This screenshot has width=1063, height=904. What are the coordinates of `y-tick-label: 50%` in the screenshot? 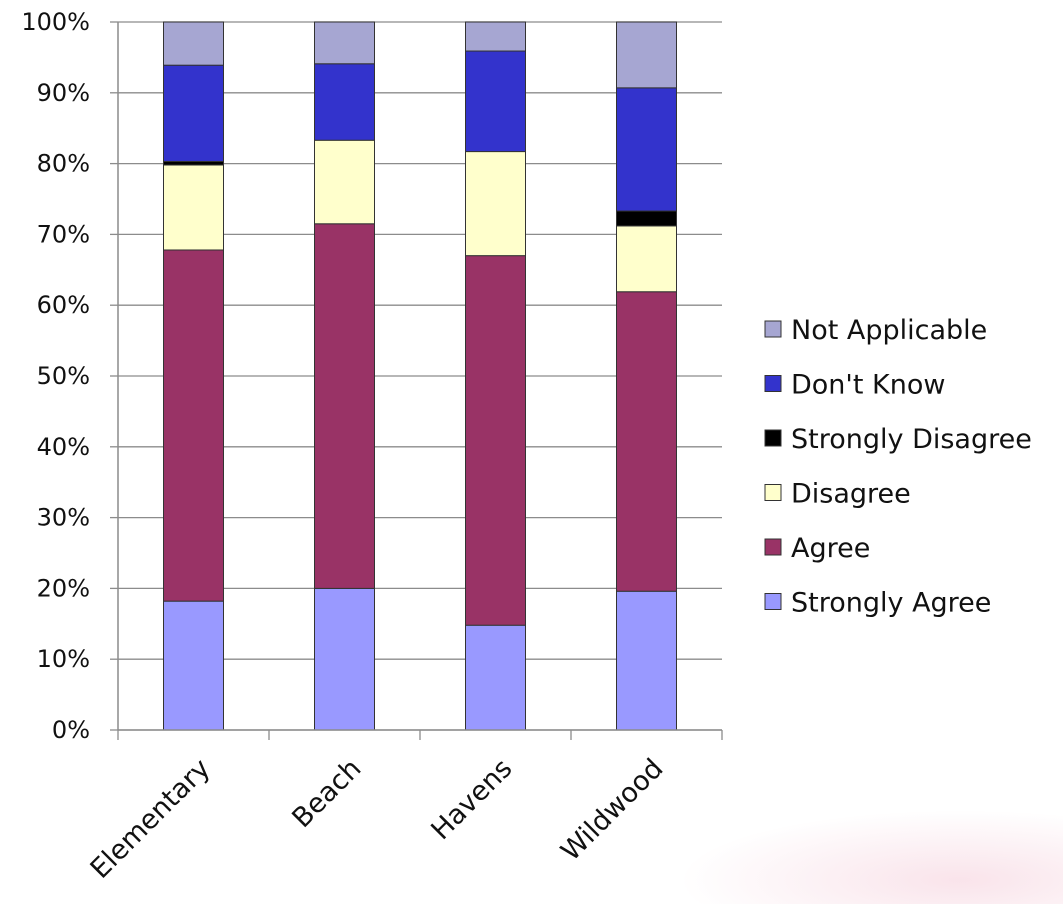 It's located at (63, 376).